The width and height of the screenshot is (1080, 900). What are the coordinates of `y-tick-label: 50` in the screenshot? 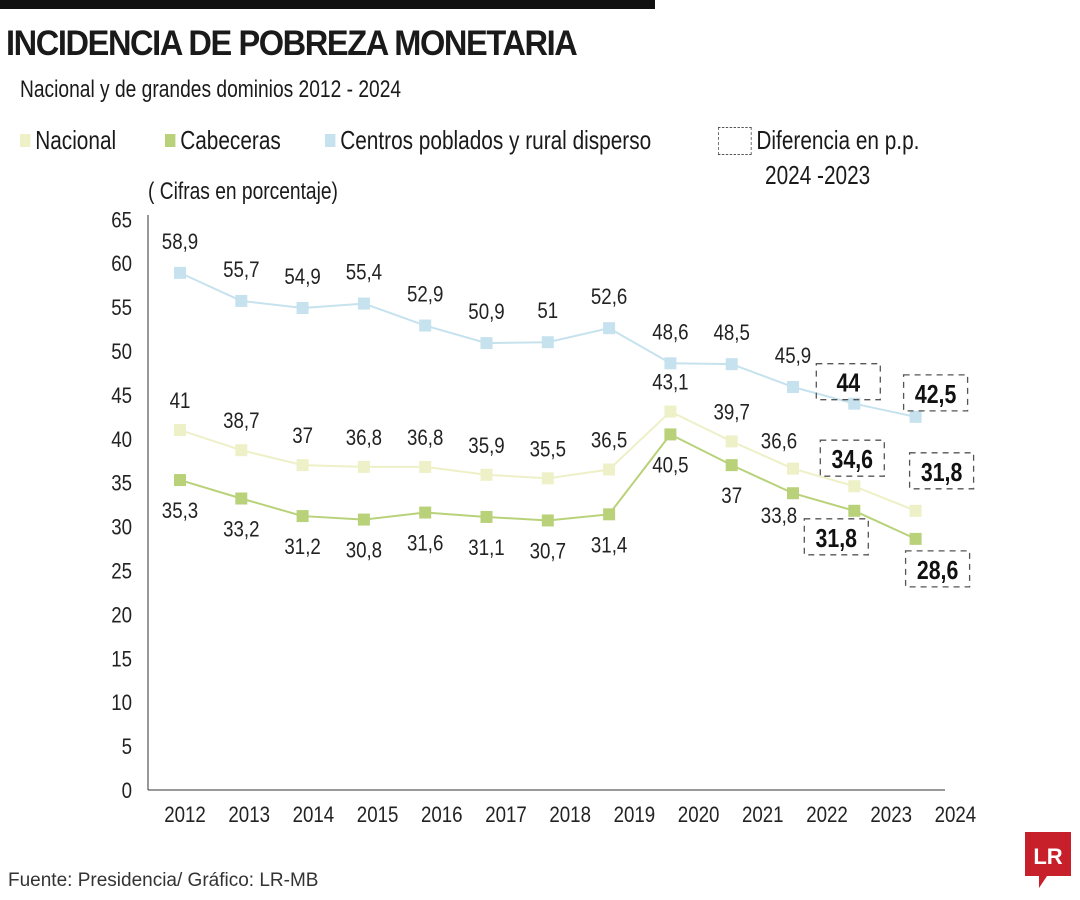 It's located at (121, 353).